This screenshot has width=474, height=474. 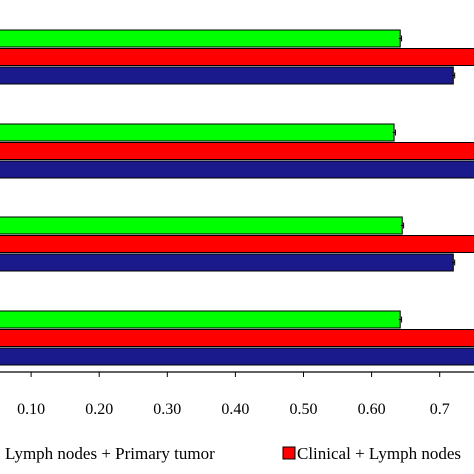 What do you see at coordinates (167, 409) in the screenshot?
I see `x-tick-label: 0.30` at bounding box center [167, 409].